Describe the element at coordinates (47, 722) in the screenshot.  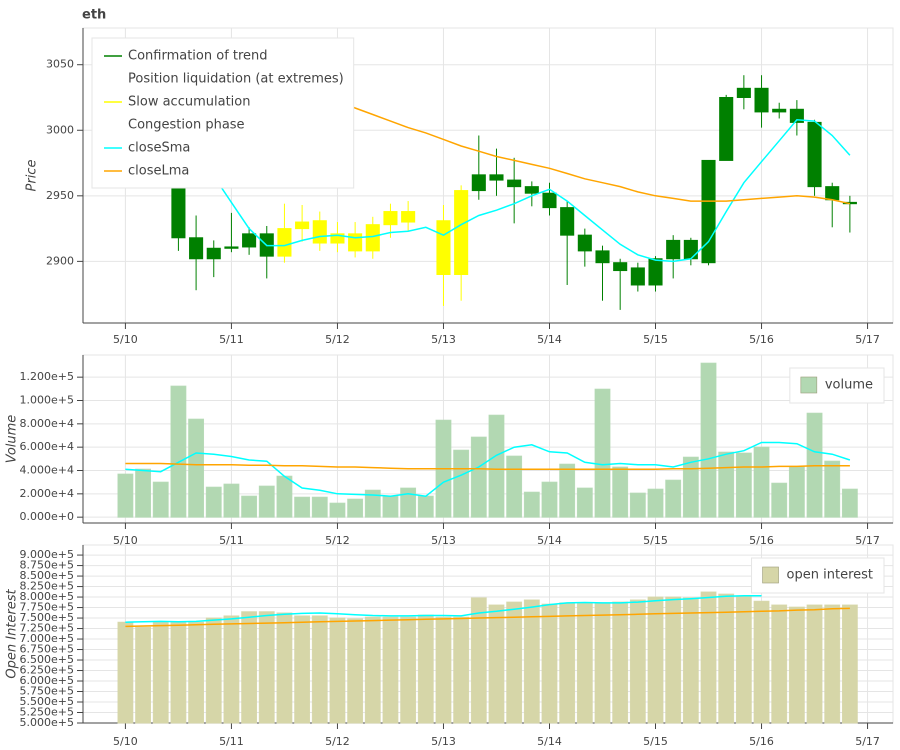
I see `y-tick-label: 5.000e+5` at that location.